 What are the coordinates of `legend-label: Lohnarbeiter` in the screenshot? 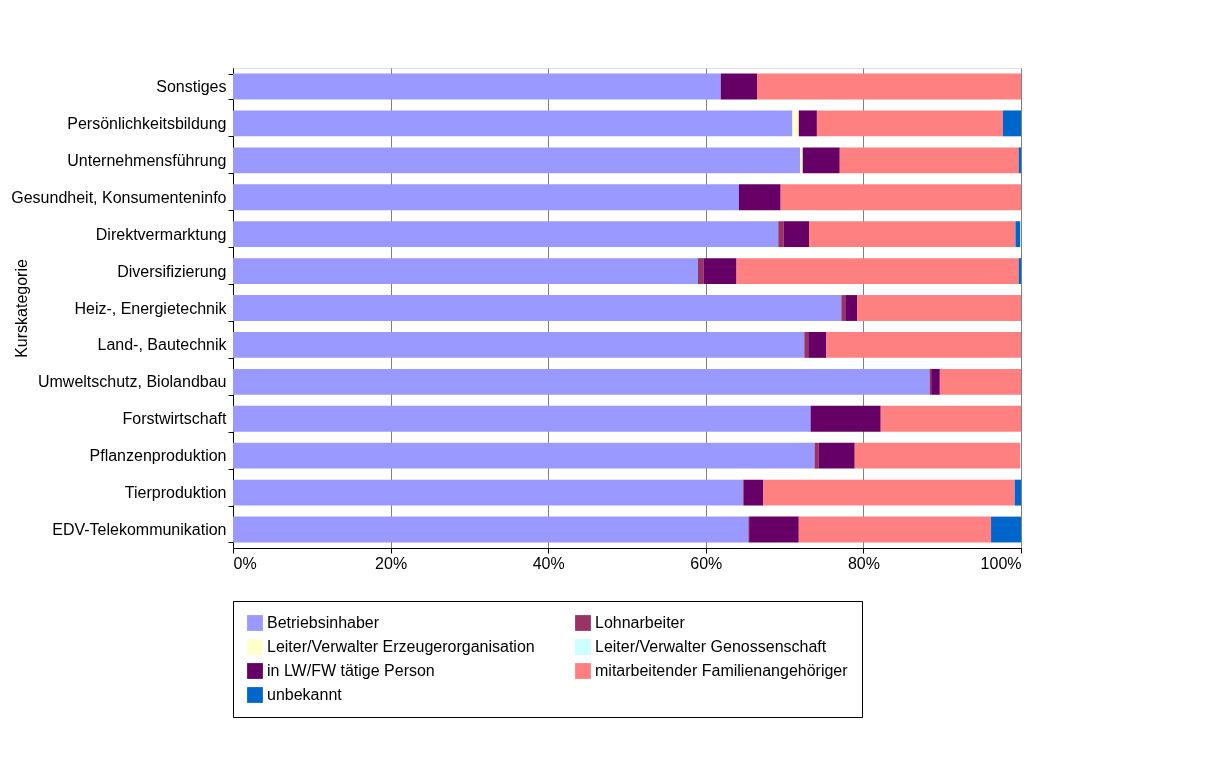 It's located at (640, 622).